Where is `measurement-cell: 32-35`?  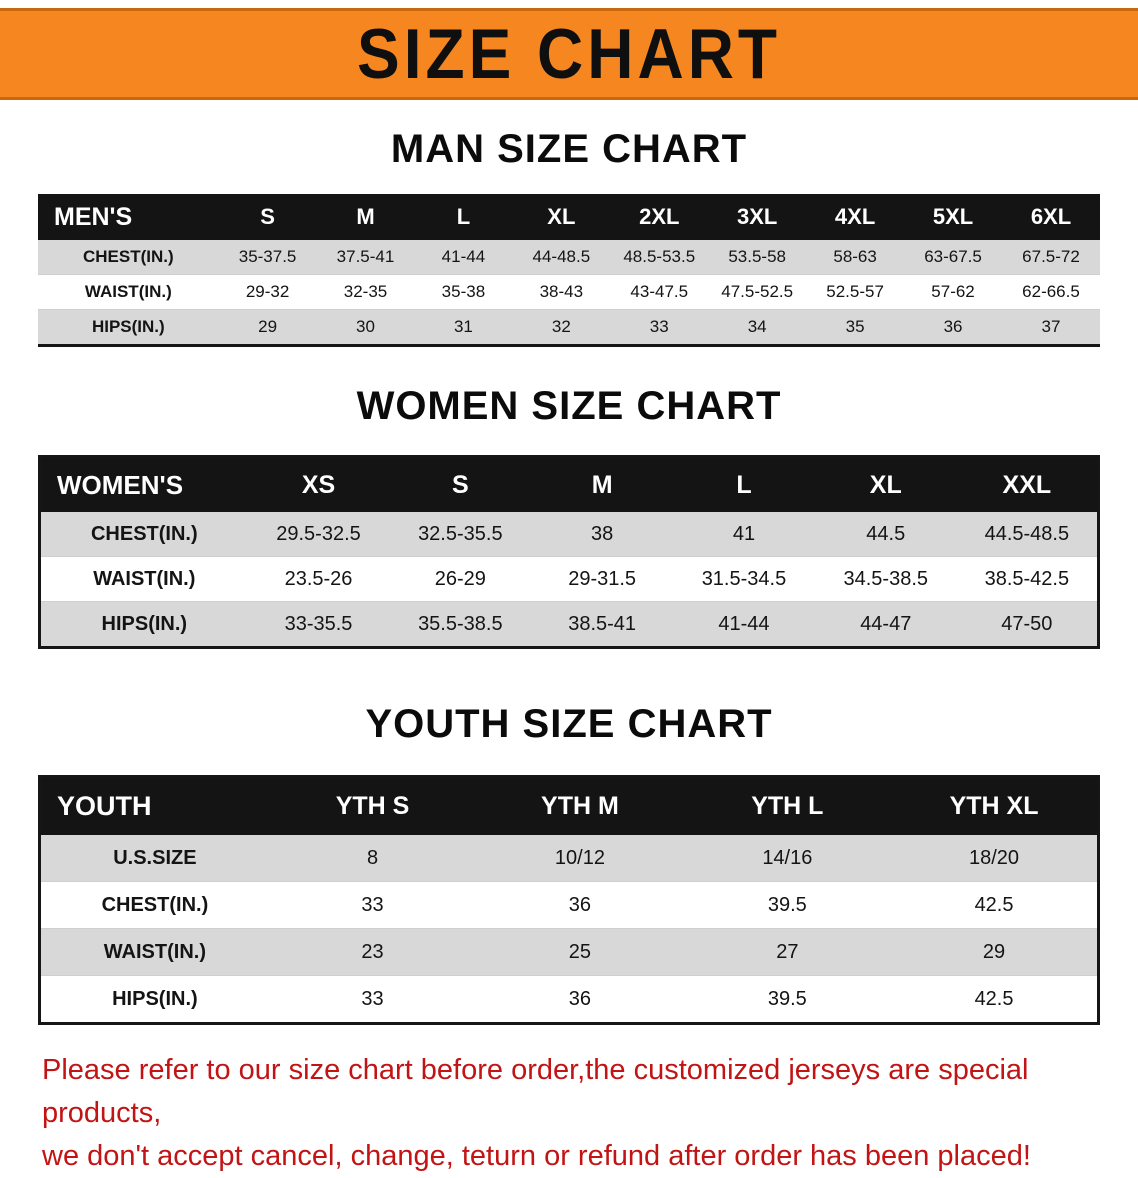 measurement-cell: 32-35 is located at coordinates (365, 291).